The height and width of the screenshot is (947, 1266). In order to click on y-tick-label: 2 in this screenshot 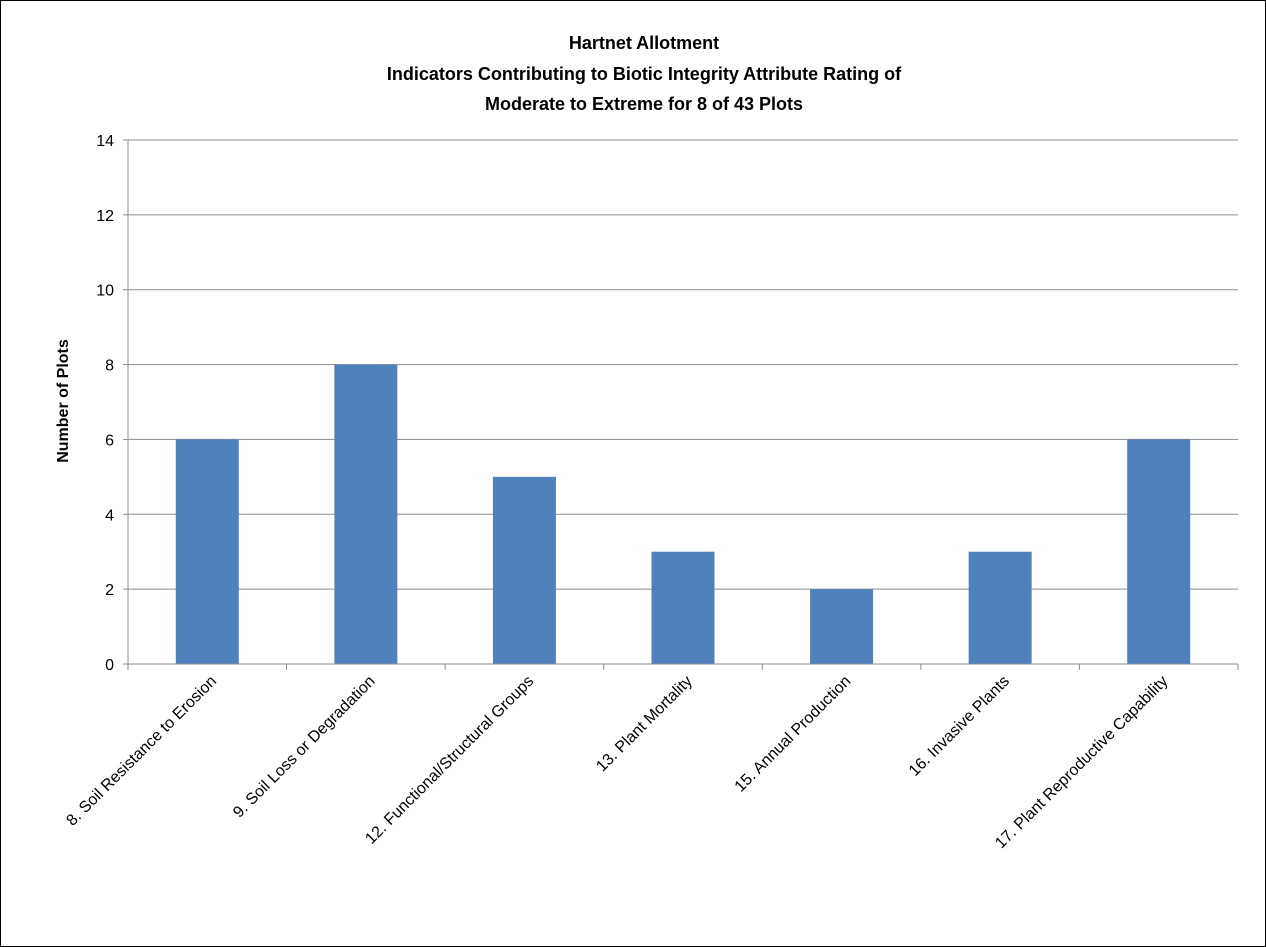, I will do `click(109, 590)`.